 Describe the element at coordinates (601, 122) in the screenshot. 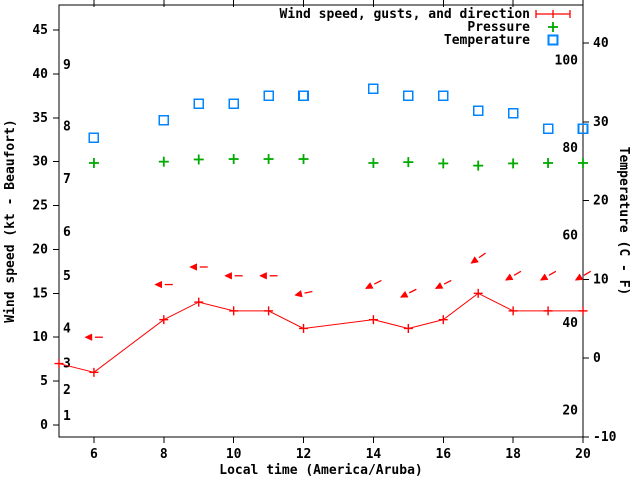

I see `right-tick-label: 30` at that location.